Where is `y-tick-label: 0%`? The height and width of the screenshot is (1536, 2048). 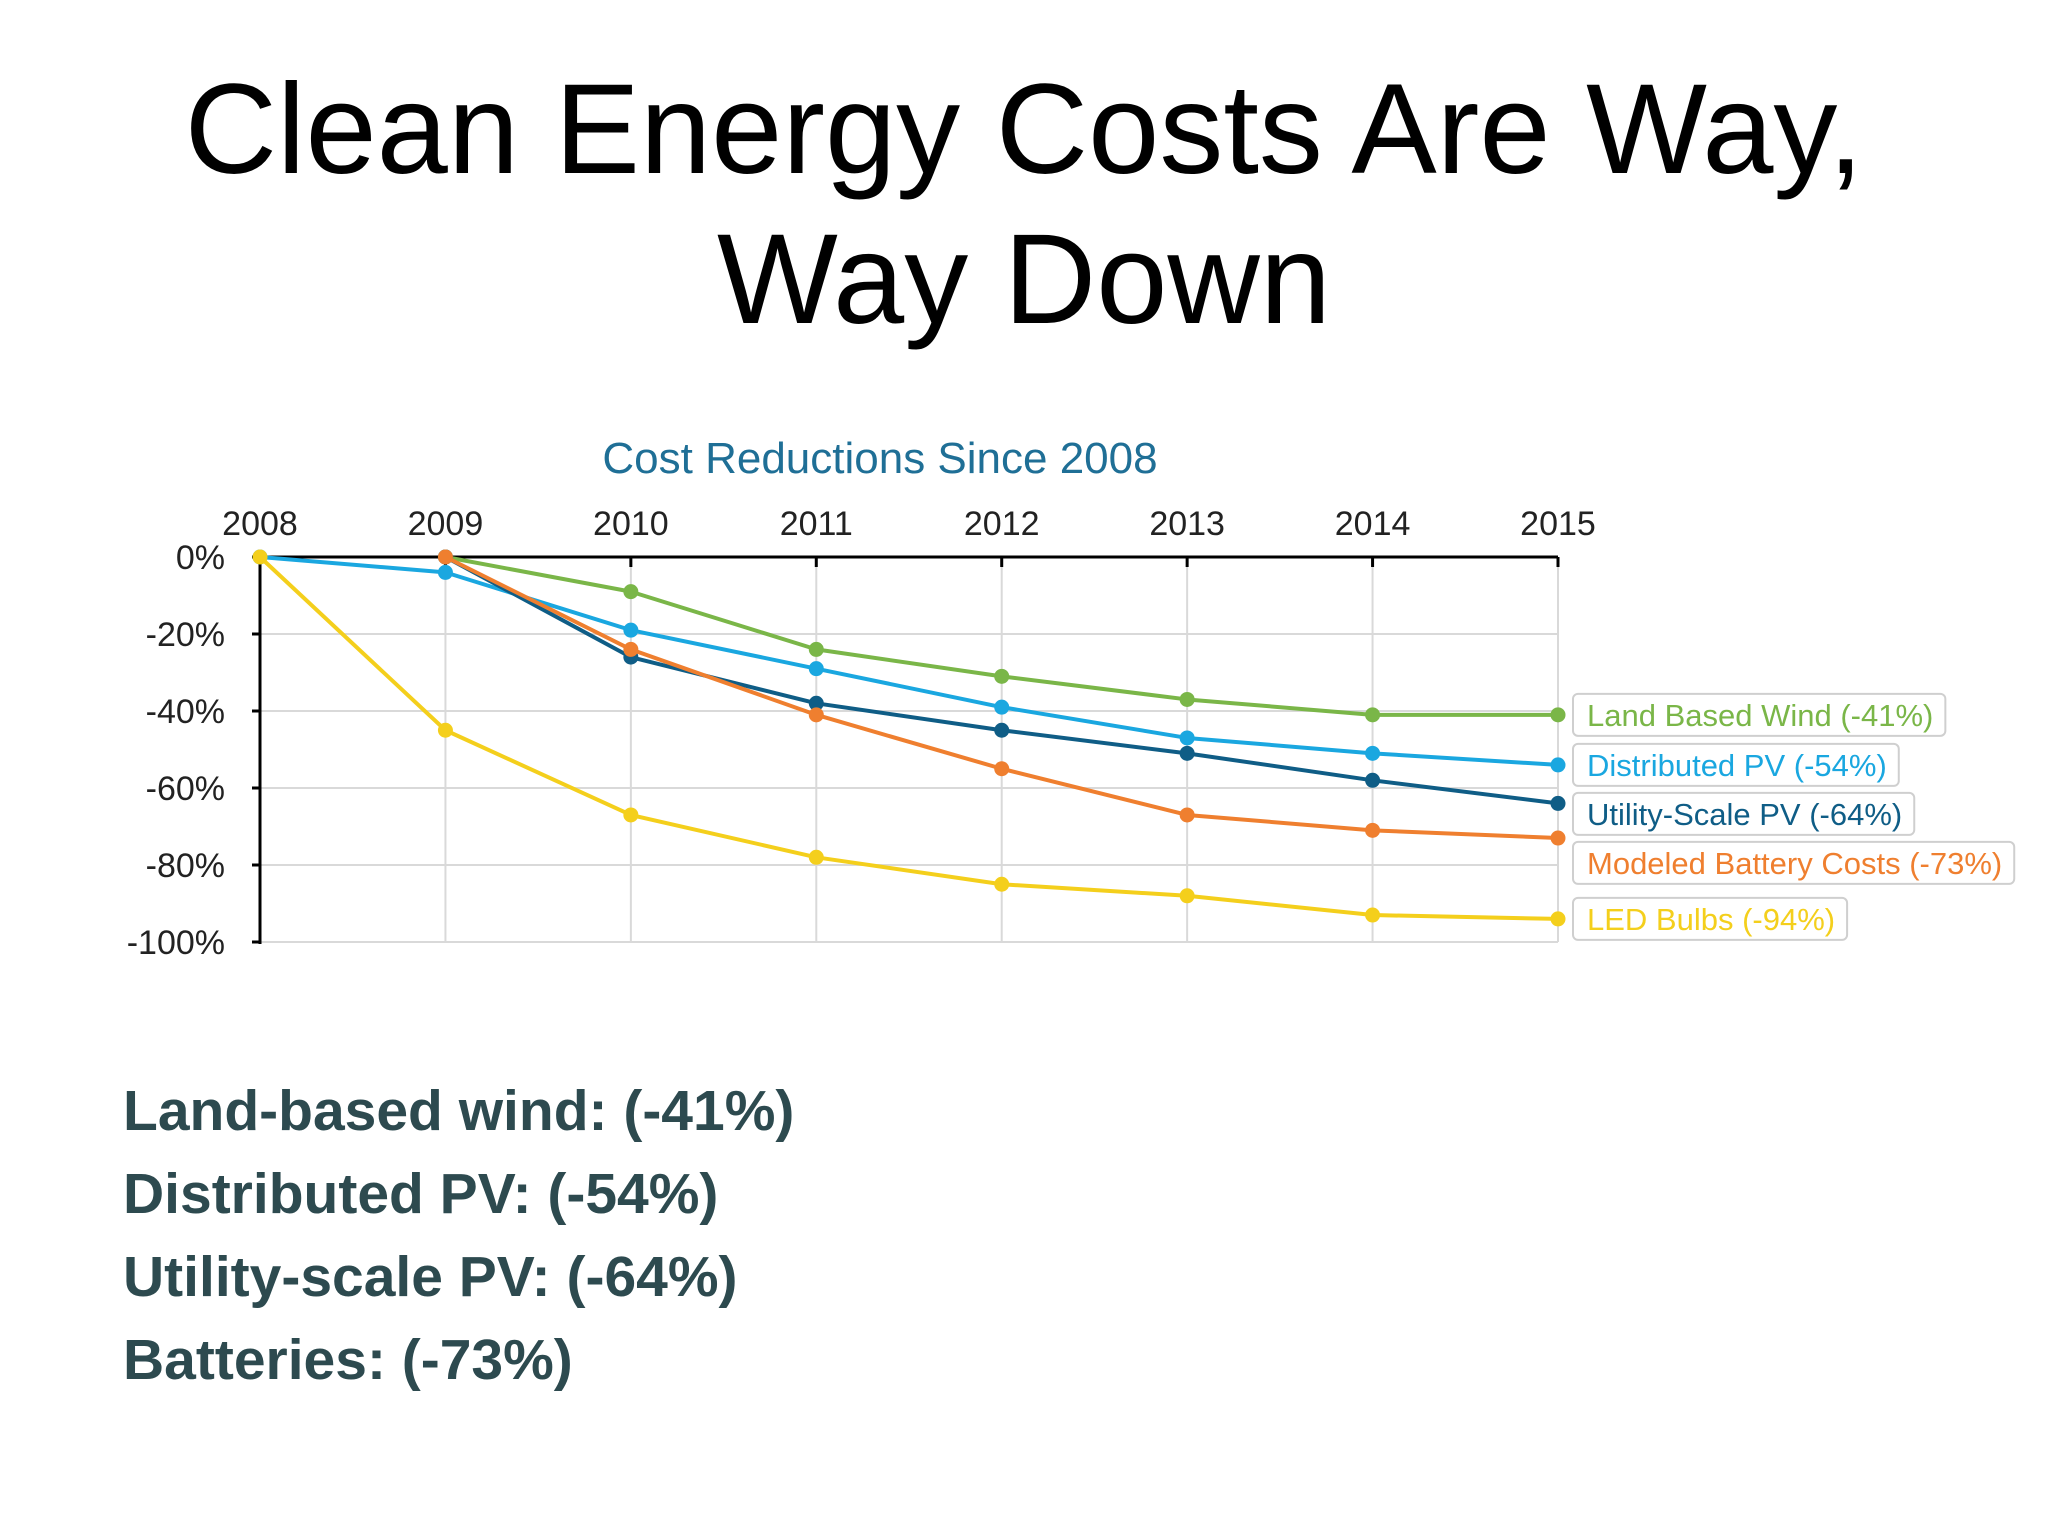 y-tick-label: 0% is located at coordinates (200, 558).